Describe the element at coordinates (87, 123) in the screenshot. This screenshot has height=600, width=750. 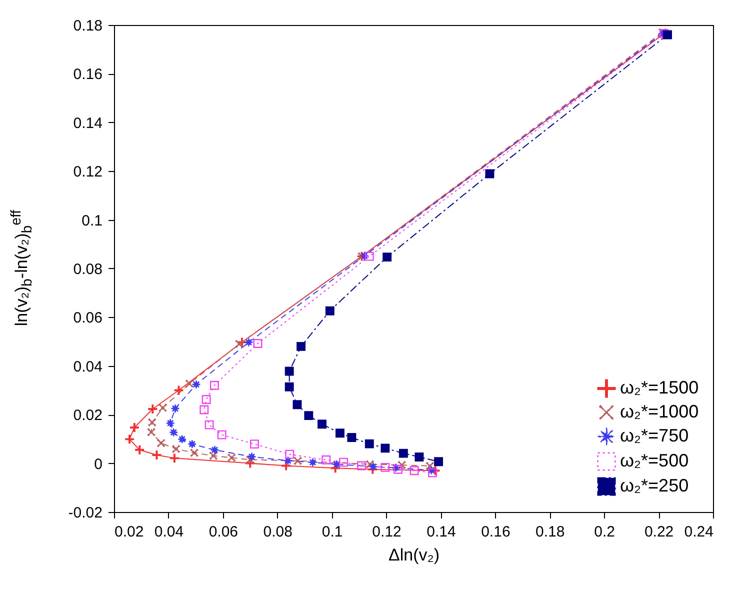
I see `y-tick-label: 0.14` at that location.